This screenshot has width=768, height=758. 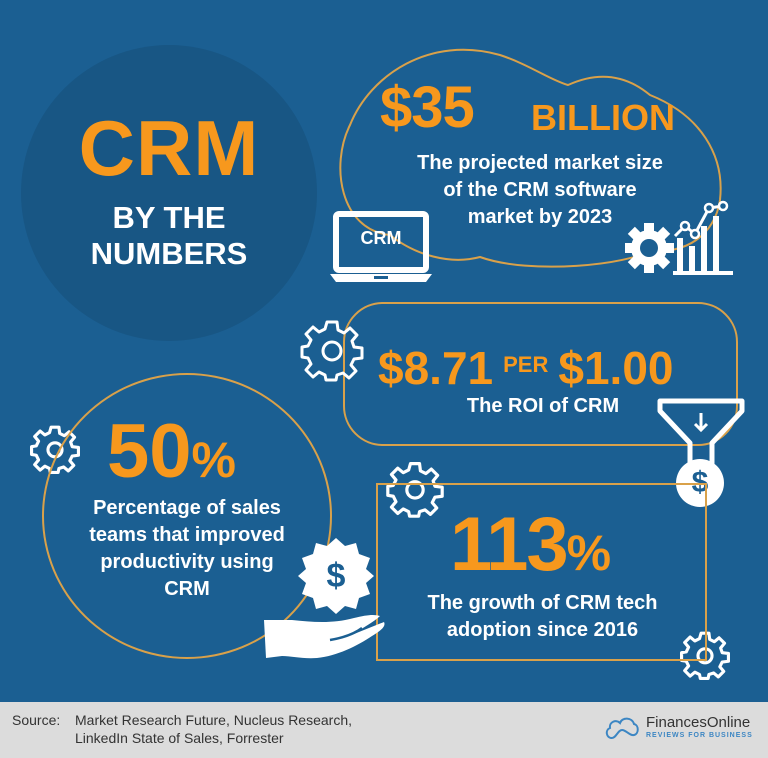 What do you see at coordinates (699, 735) in the screenshot?
I see `brand-tagline: REVIEWS FOR BUSINESS` at bounding box center [699, 735].